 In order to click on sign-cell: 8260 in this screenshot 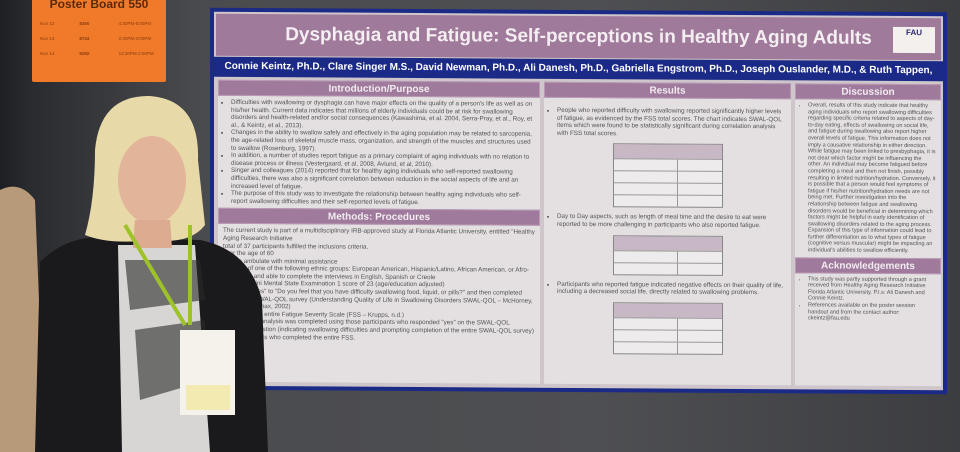, I will do `click(84, 23)`.